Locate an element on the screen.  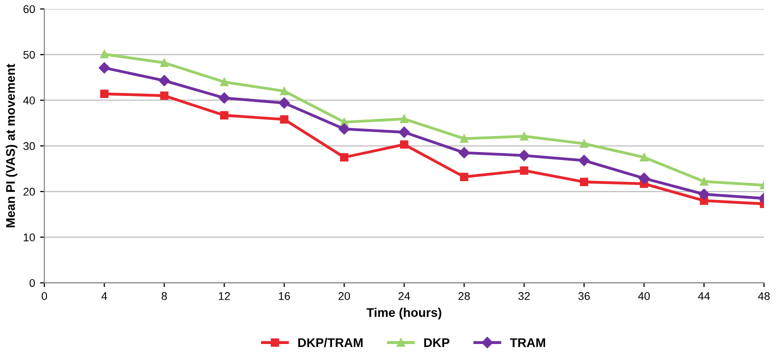
y-axis-title: Mean PI (VAS) at movement is located at coordinates (12, 146).